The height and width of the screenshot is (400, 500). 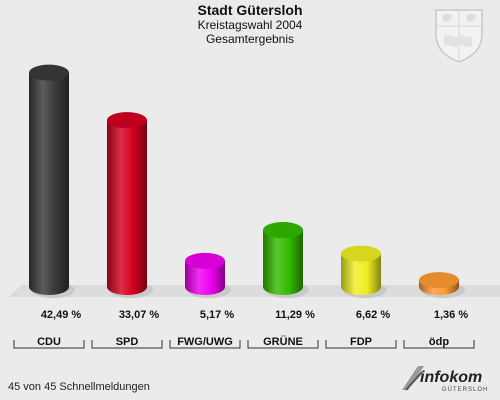 What do you see at coordinates (295, 315) in the screenshot?
I see `value-label-3: 11,29 %` at bounding box center [295, 315].